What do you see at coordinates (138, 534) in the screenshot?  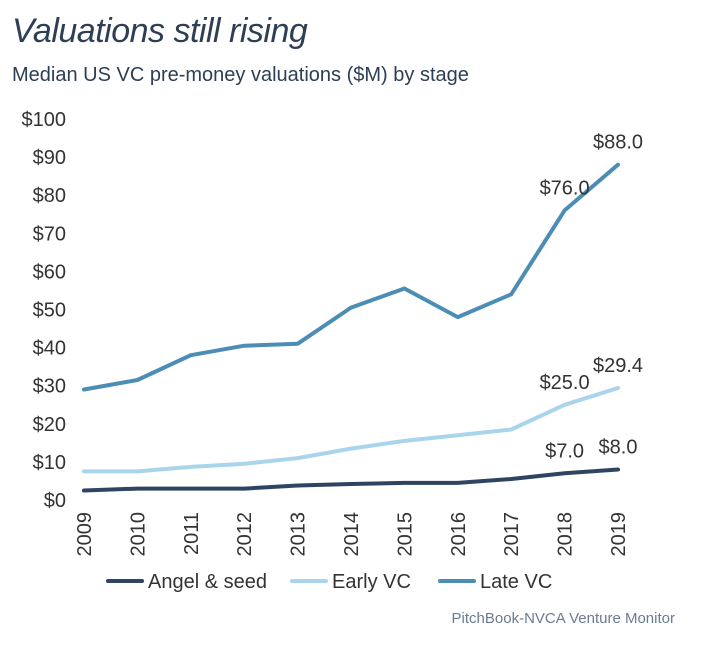 I see `x-tick-label: 2010` at bounding box center [138, 534].